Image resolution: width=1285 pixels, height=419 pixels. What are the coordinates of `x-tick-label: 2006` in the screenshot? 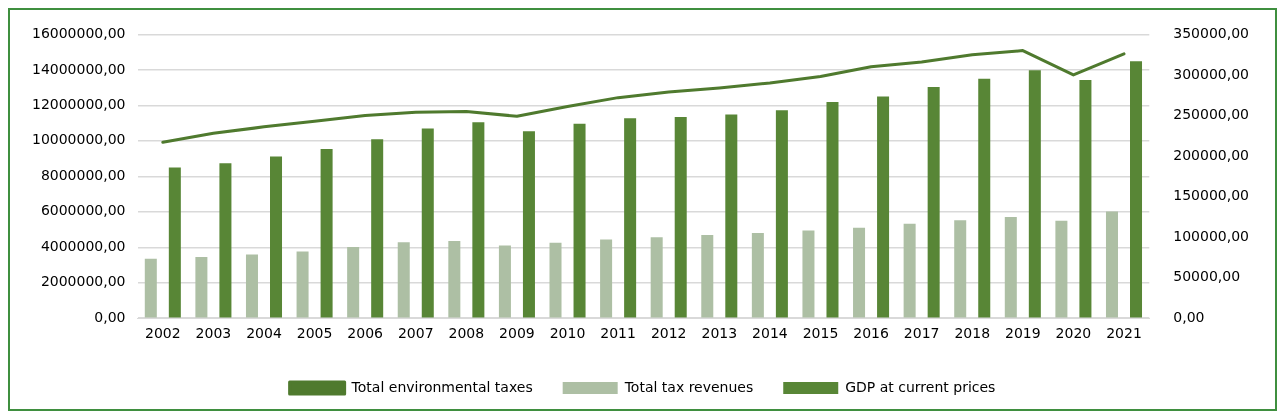 It's located at (365, 333).